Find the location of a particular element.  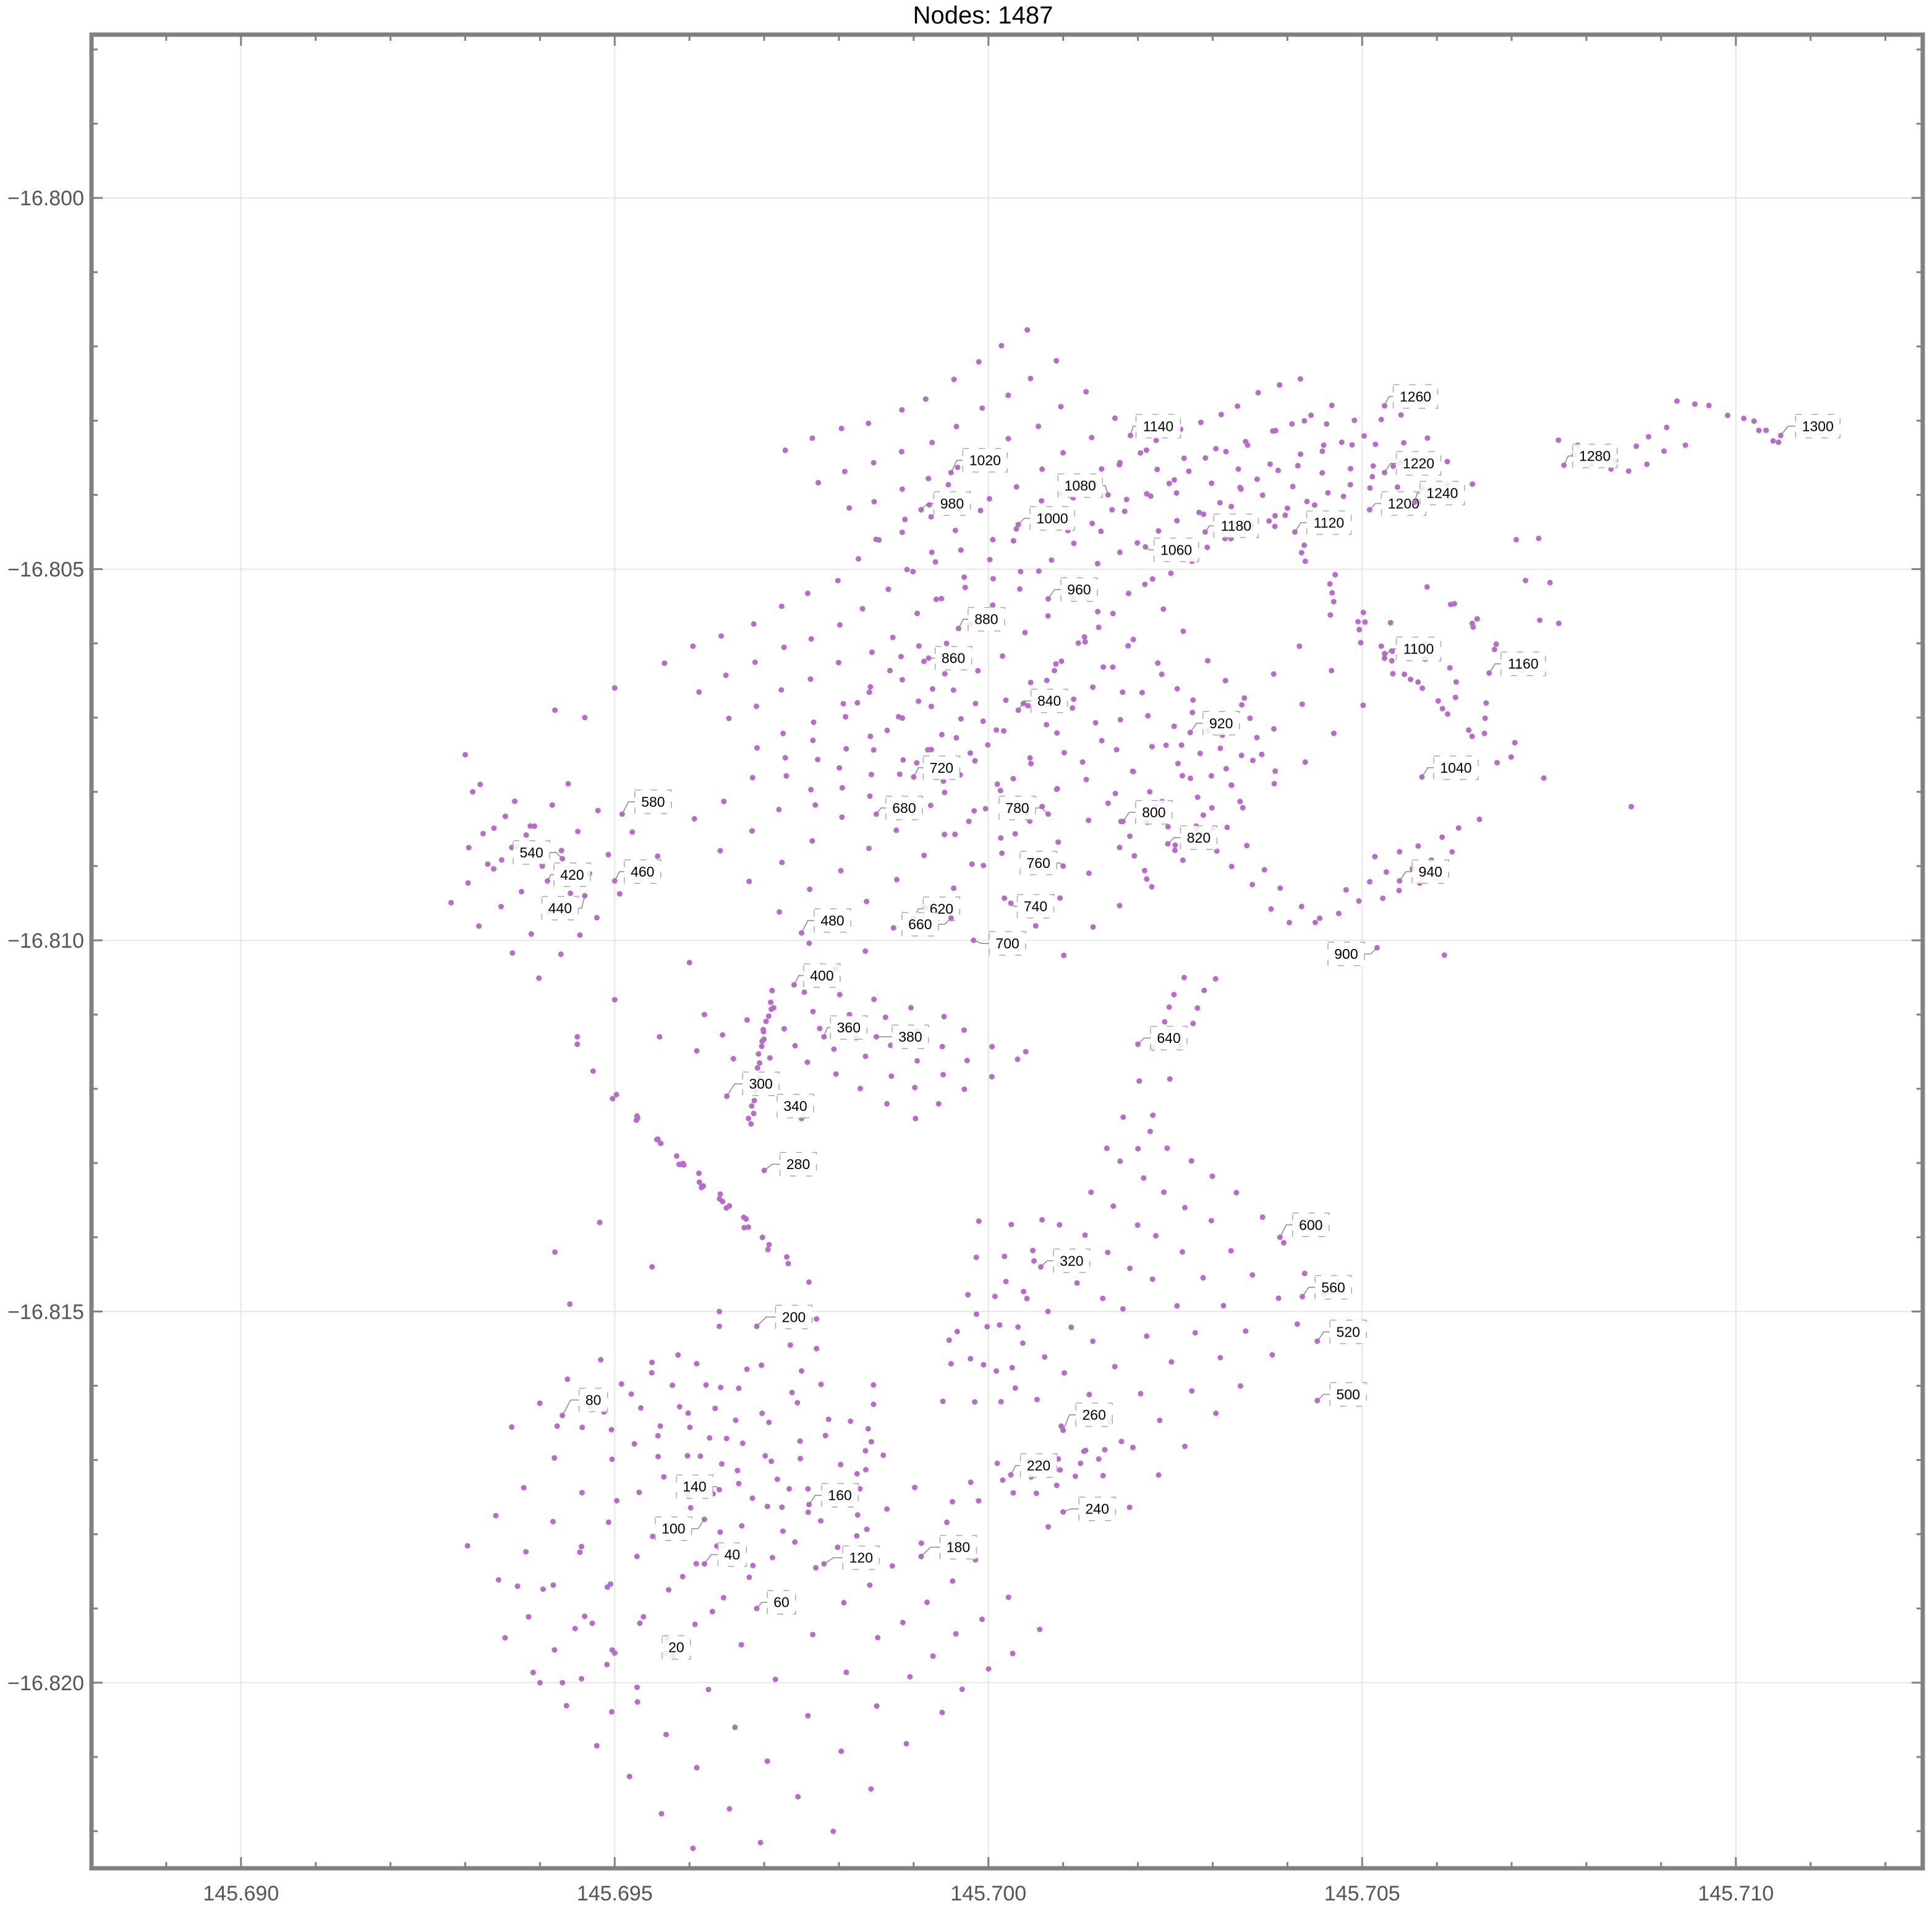

node-label-160: 160 is located at coordinates (832, 1495).